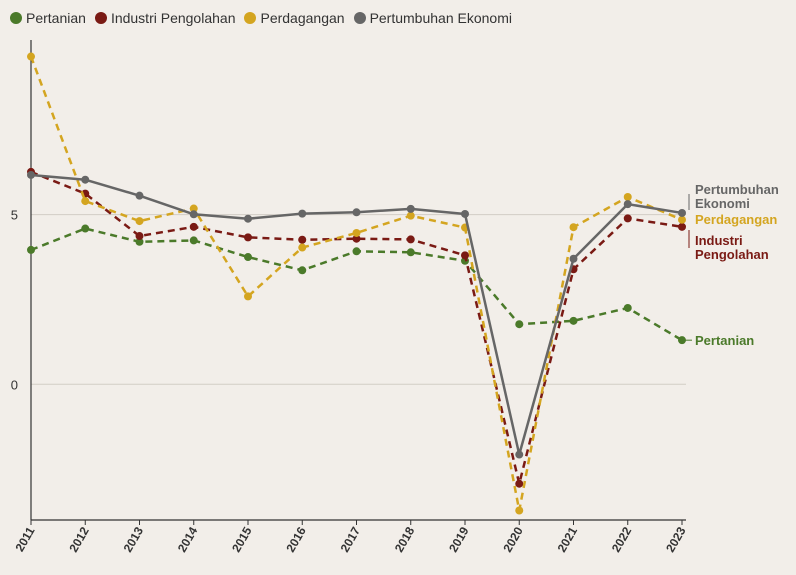 This screenshot has height=575, width=796. What do you see at coordinates (568, 539) in the screenshot?
I see `x-tick-label: 2021` at bounding box center [568, 539].